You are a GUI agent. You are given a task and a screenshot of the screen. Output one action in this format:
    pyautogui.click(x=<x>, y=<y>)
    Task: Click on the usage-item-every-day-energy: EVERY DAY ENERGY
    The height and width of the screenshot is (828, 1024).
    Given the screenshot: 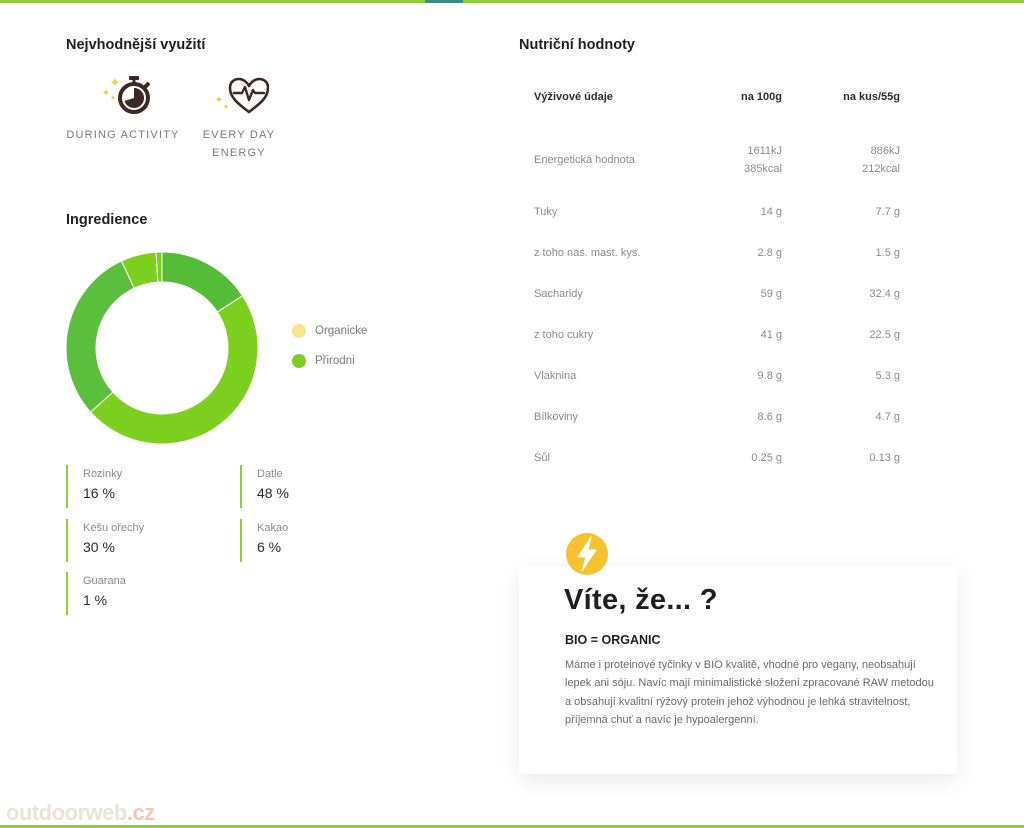 What is the action you would take?
    pyautogui.click(x=239, y=118)
    